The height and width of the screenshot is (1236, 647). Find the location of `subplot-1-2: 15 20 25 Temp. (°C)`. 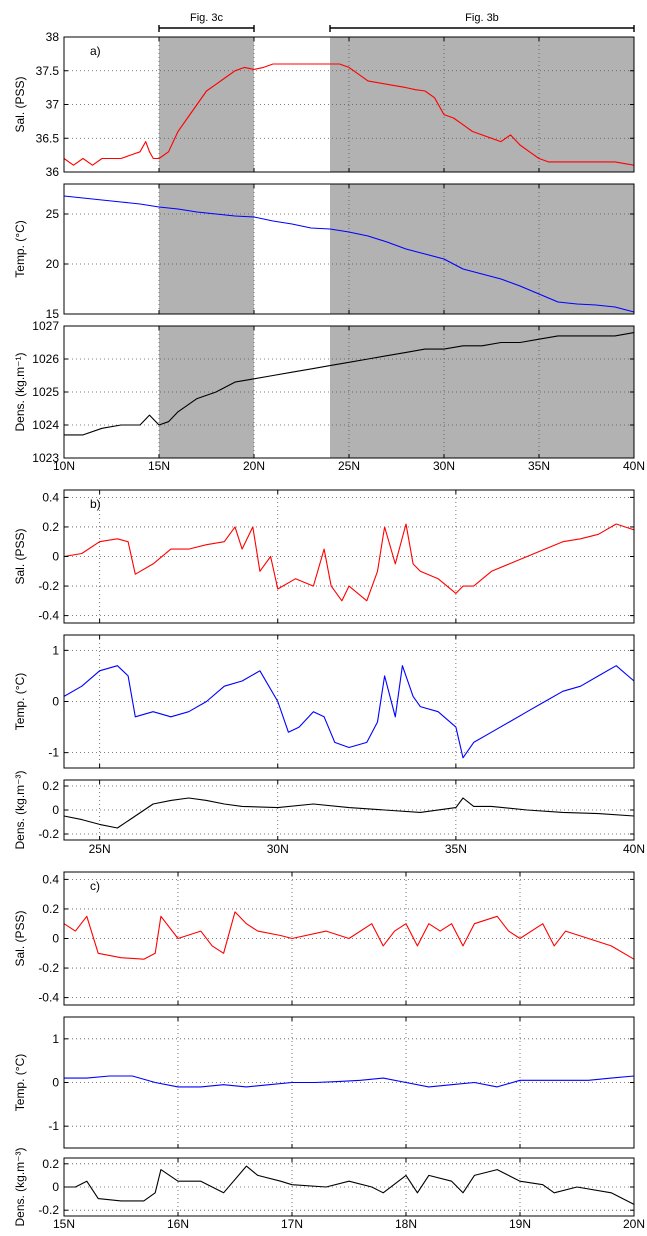

subplot-1-2: 15 20 25 Temp. (°C) is located at coordinates (324, 252).